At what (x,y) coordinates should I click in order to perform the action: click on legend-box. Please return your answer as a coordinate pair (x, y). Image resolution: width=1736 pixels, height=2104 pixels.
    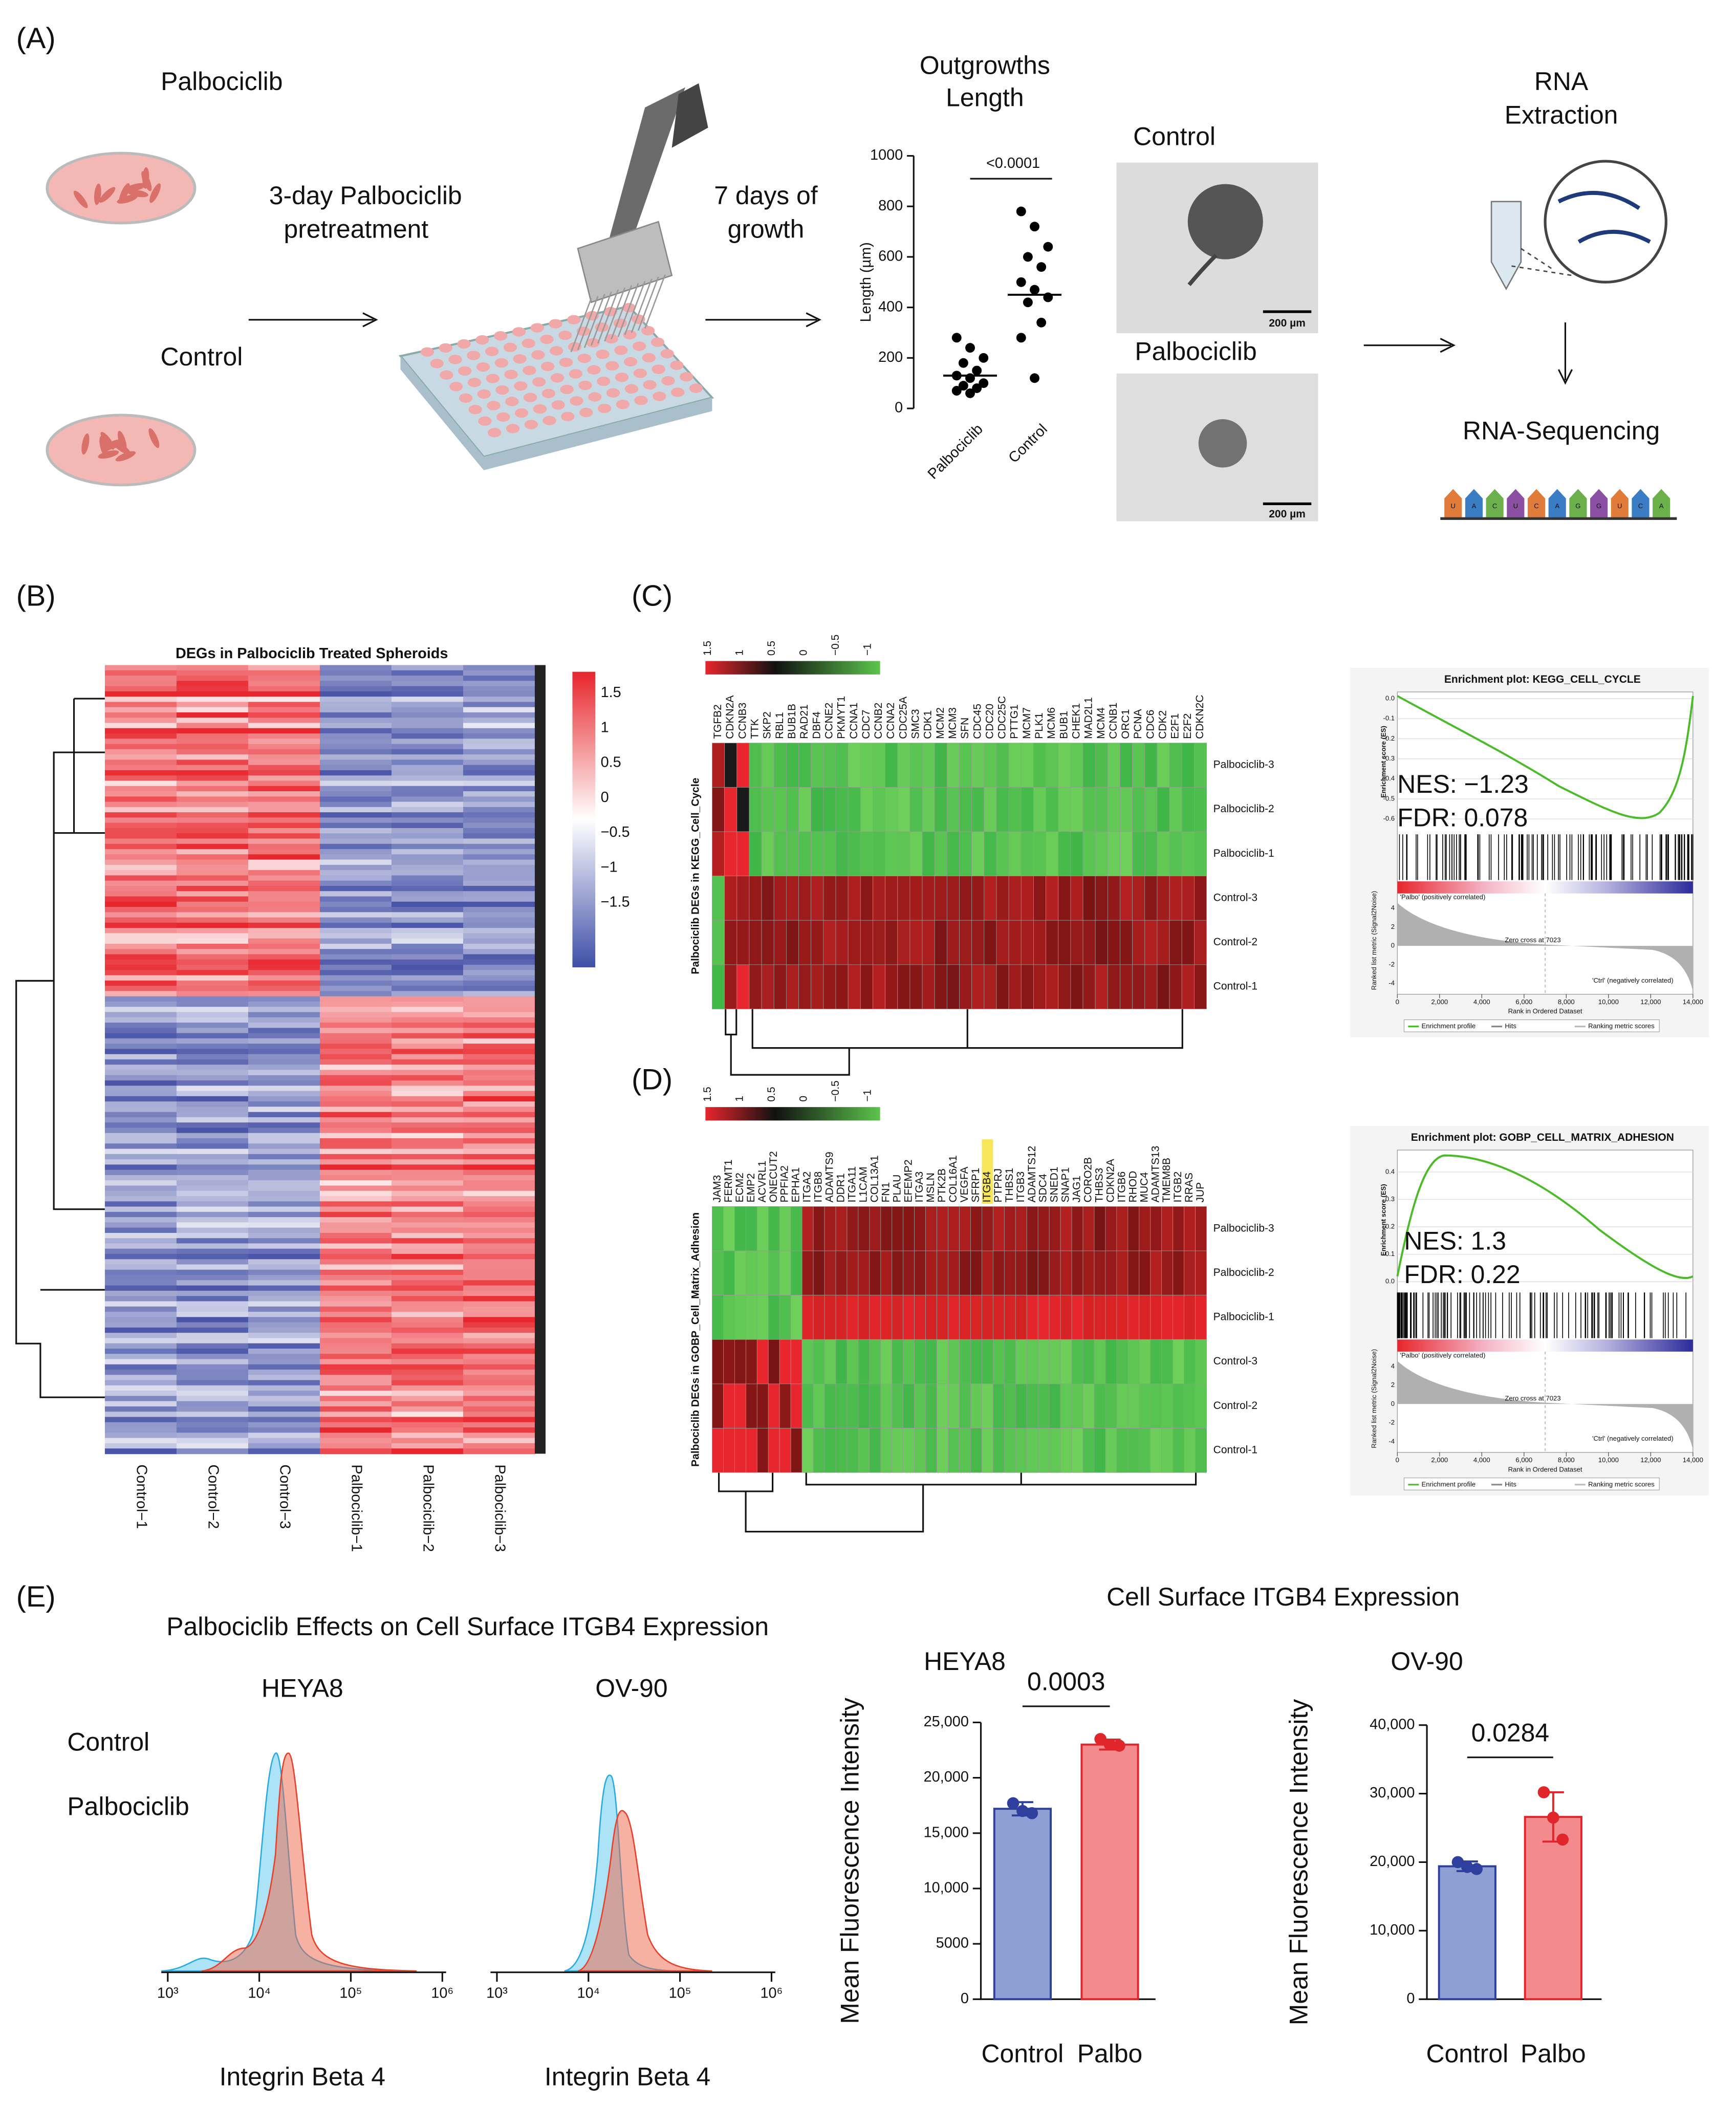
    Looking at the image, I should click on (1531, 1484).